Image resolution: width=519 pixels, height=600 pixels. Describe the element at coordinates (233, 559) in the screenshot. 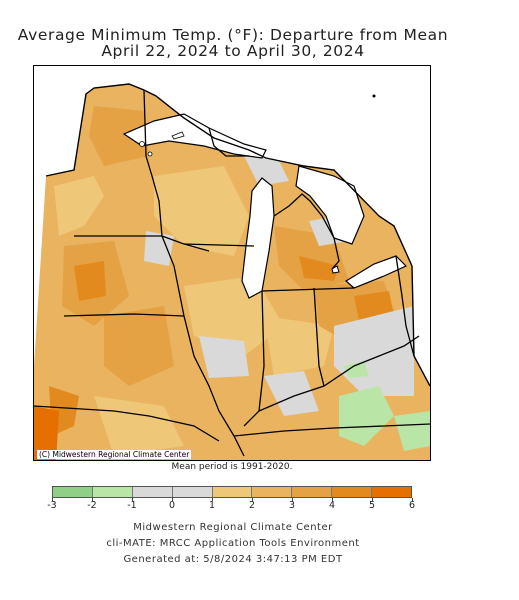

I see `footer-generated: Generated at: 5/8/2024 3:47:13 PM EDT` at that location.